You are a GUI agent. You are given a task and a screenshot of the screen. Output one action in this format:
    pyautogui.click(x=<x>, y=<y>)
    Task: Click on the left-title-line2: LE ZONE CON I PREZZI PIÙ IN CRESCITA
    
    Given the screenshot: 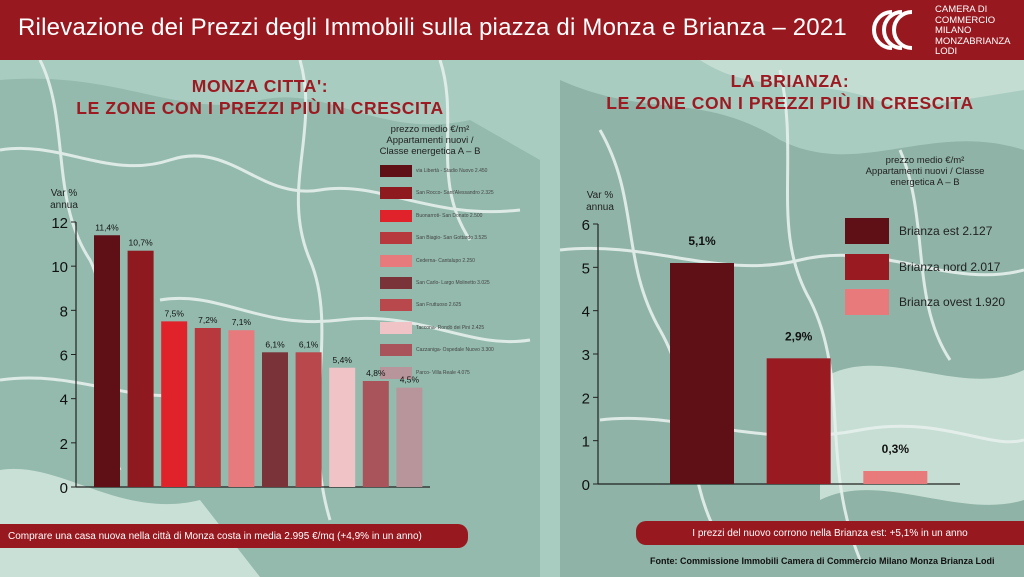 What is the action you would take?
    pyautogui.click(x=260, y=108)
    